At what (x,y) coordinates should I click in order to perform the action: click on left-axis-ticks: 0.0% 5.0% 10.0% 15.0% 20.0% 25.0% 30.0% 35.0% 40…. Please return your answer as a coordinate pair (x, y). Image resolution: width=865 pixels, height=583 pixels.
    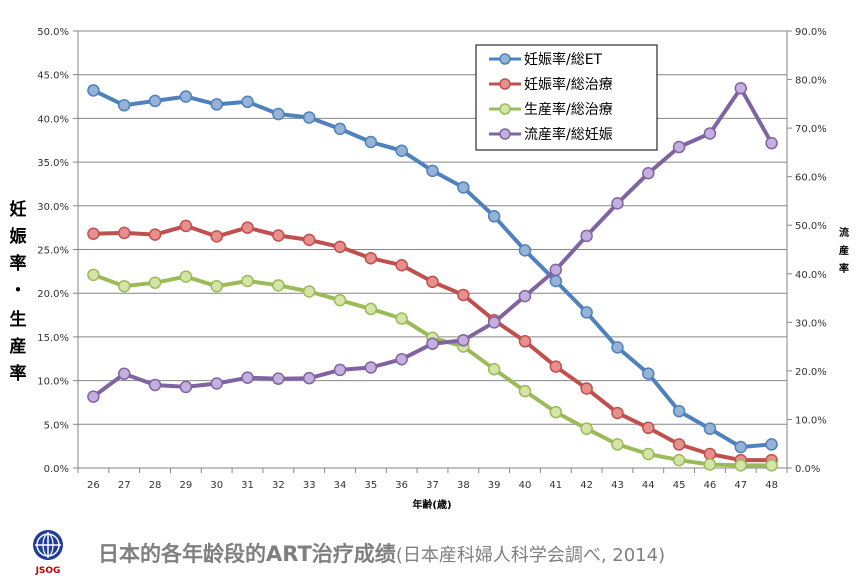
    Looking at the image, I should click on (57, 251).